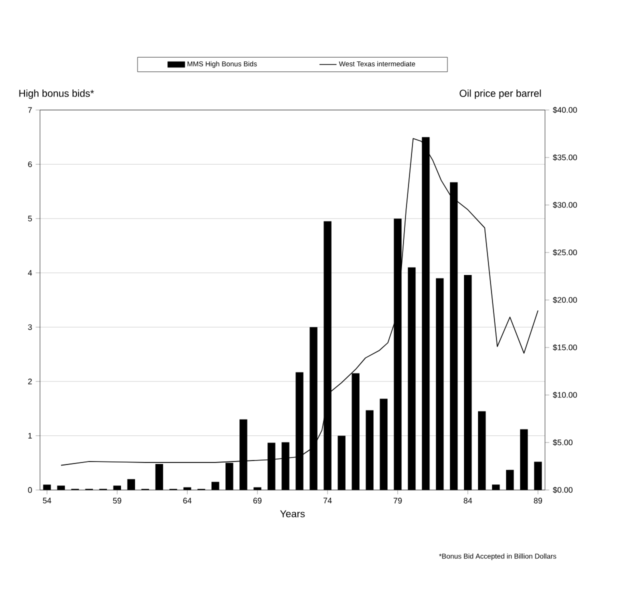 The height and width of the screenshot is (590, 619). I want to click on x-tick-label: 79, so click(398, 501).